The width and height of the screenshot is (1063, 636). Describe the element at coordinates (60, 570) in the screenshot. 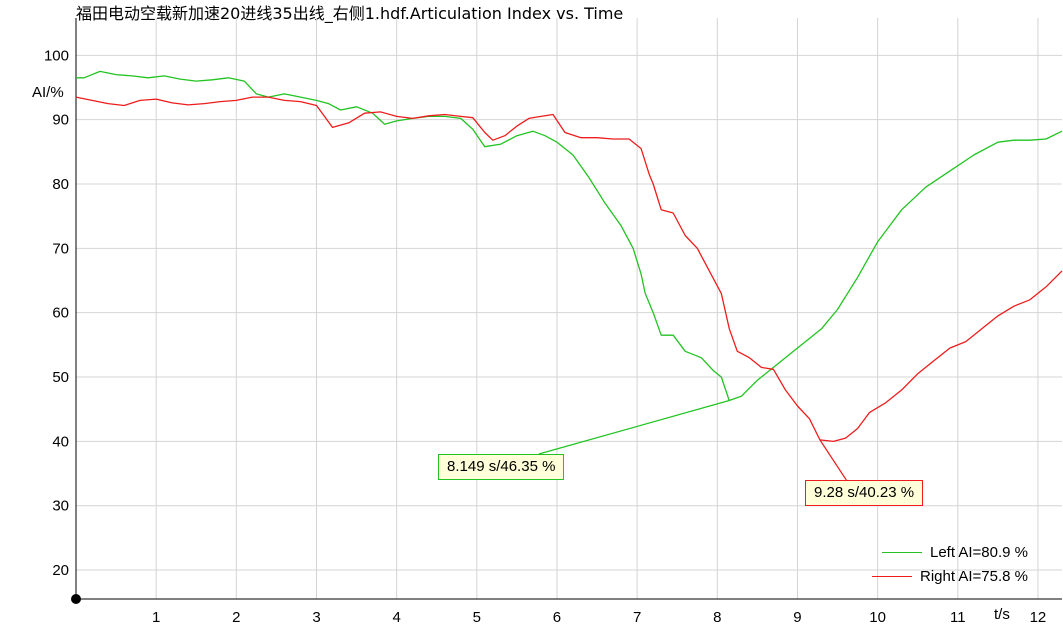

I see `y-tick-label: 20` at that location.